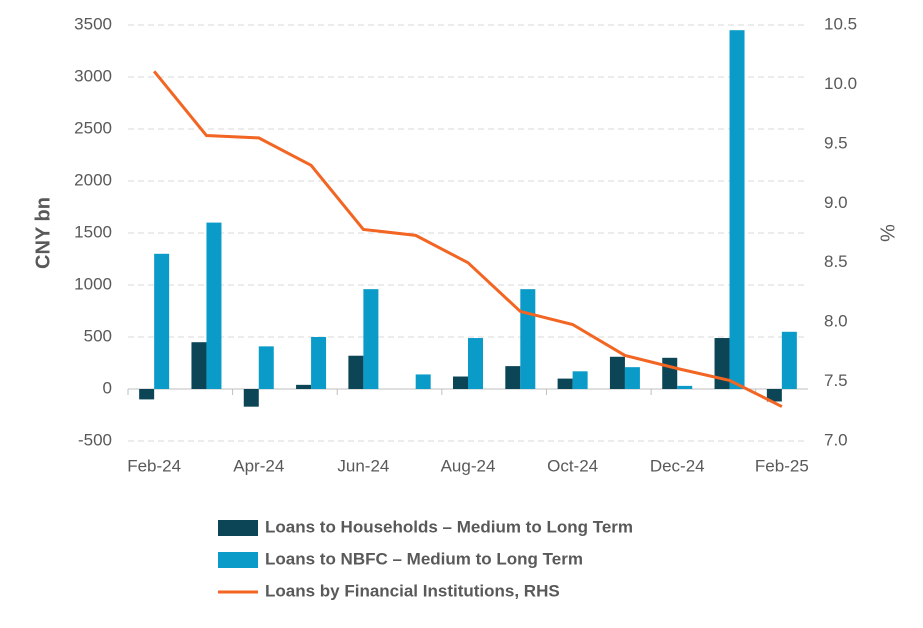 This screenshot has height=628, width=923. What do you see at coordinates (424, 558) in the screenshot?
I see `legend-label: Loans to NBFC – Medium to Long Term` at bounding box center [424, 558].